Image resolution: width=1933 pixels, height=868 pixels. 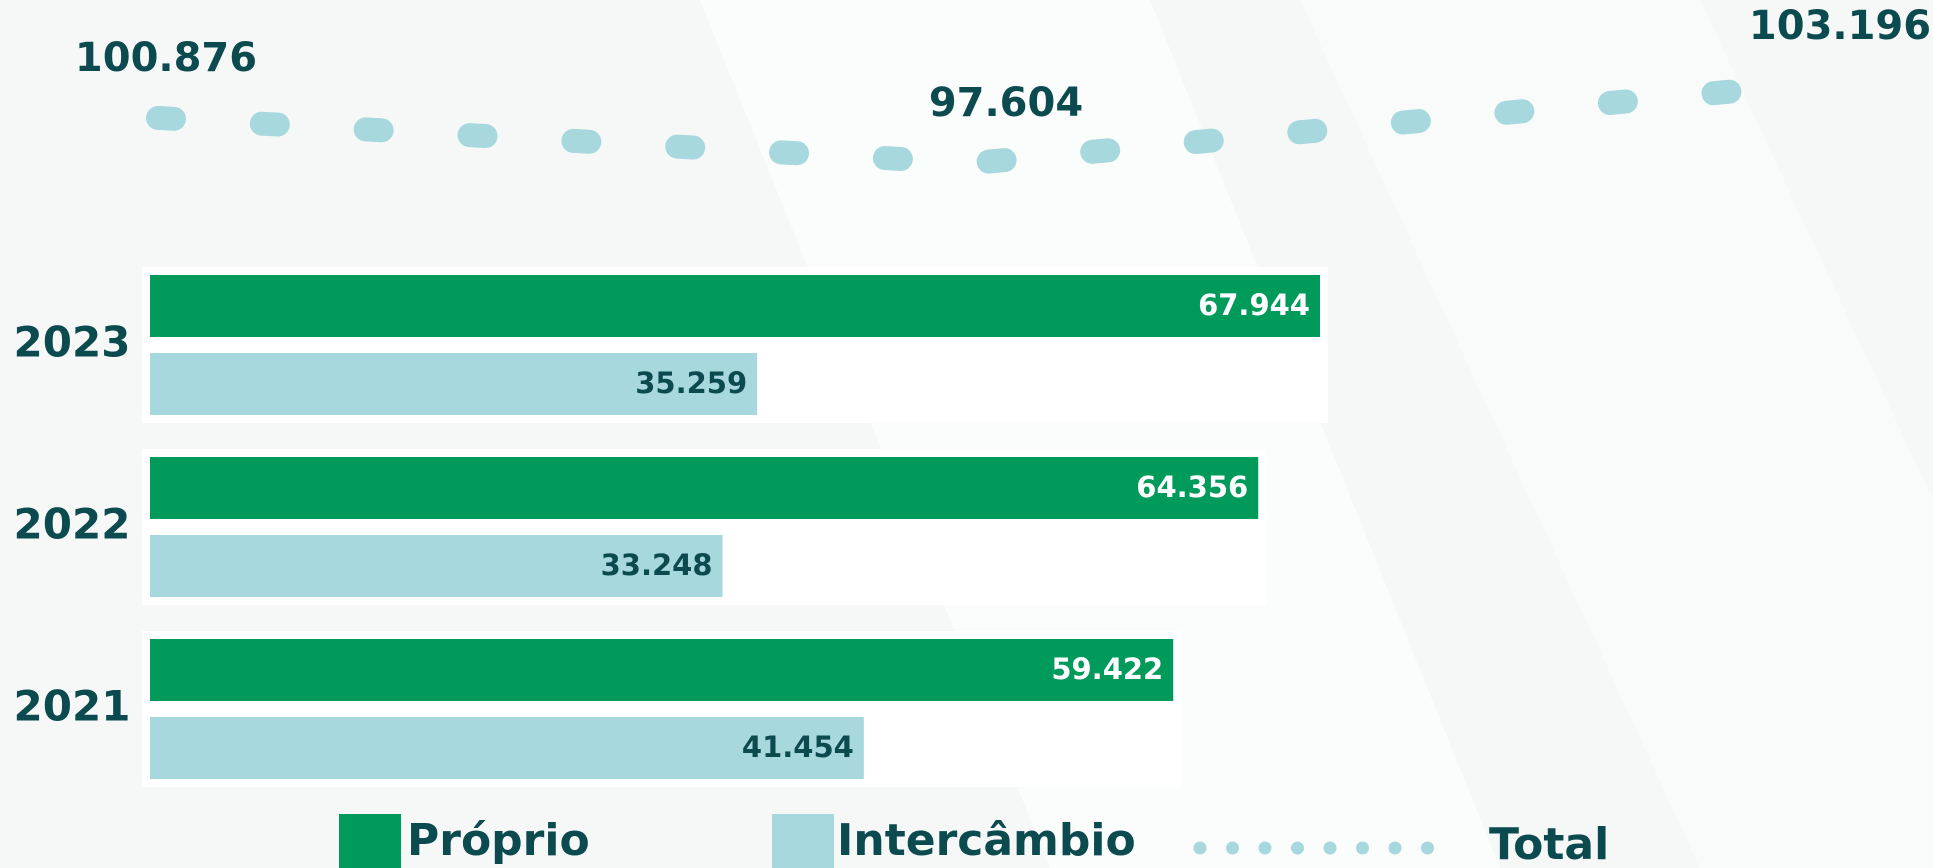 I want to click on value-label: 59.422, so click(x=1107, y=669).